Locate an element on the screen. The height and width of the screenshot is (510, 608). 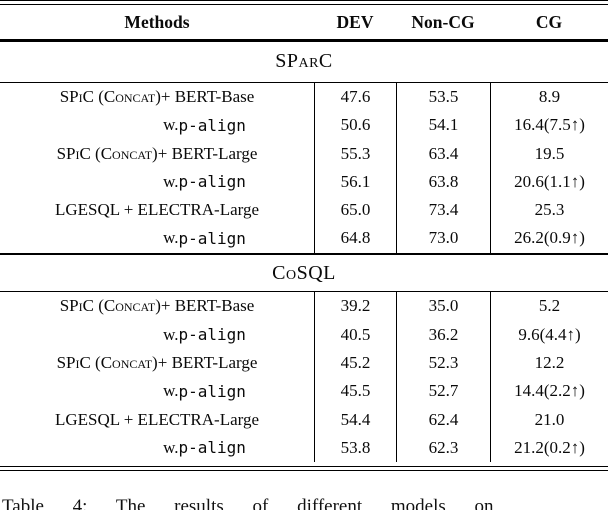
col-header-non-cg: Non-CG is located at coordinates (443, 21).